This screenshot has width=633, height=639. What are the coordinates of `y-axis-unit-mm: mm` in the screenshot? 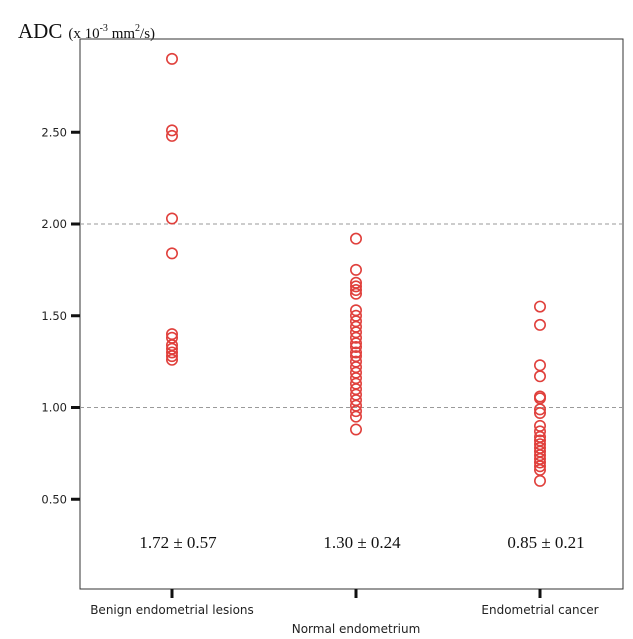 It's located at (121, 34).